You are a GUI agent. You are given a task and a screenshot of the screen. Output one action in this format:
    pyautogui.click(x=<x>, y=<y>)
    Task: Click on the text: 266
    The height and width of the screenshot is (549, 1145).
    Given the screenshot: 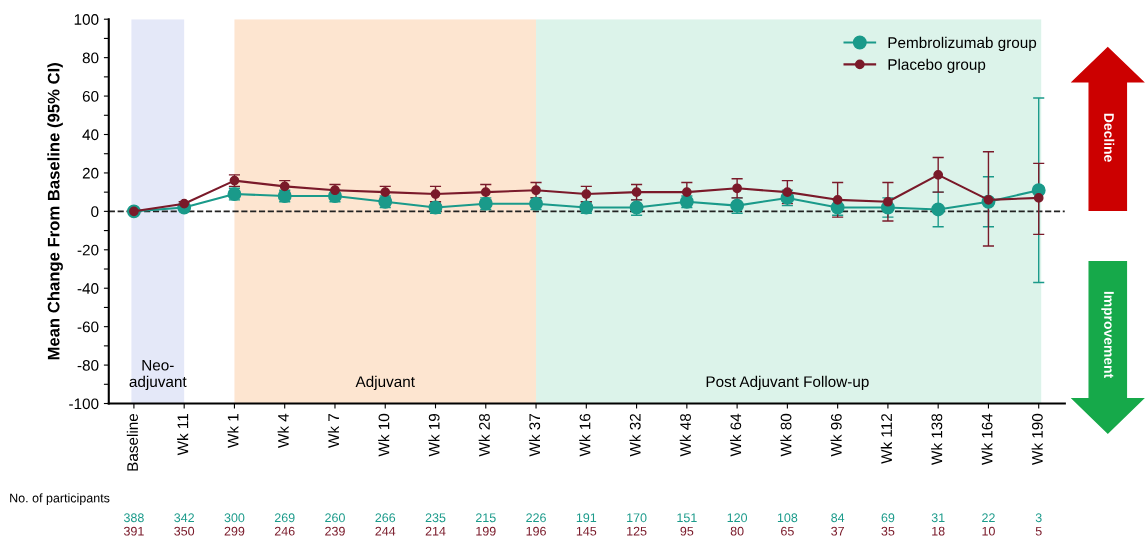 What is the action you would take?
    pyautogui.click(x=385, y=518)
    